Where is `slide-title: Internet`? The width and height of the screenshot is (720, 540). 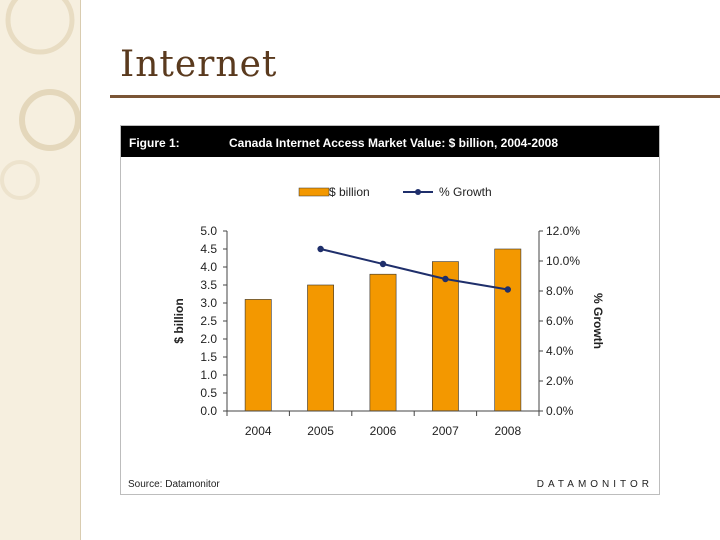
slide-title: Internet is located at coordinates (199, 64).